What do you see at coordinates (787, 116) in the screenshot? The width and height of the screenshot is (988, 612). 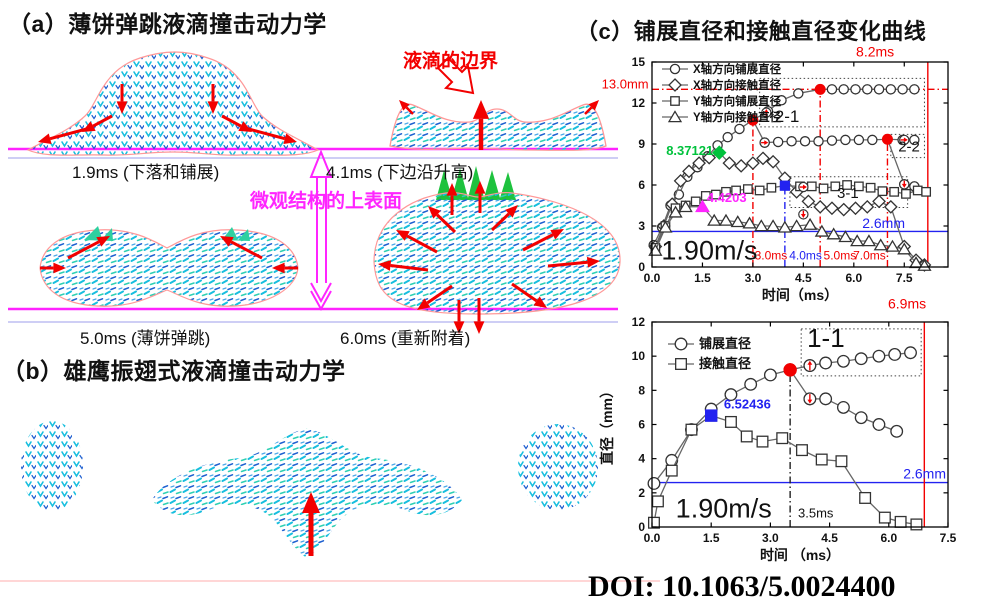 I see `chart-annotation: 2-1` at bounding box center [787, 116].